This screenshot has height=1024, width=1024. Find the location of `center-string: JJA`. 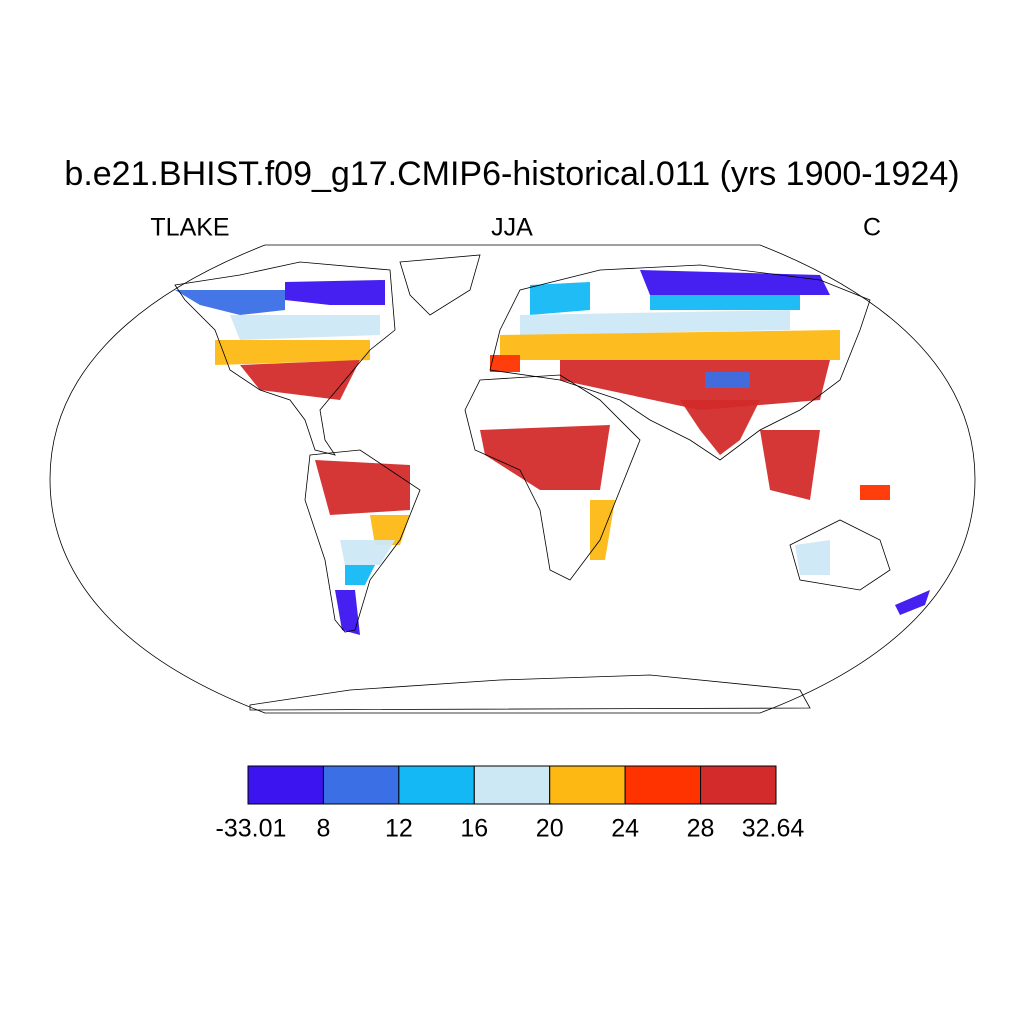

center-string: JJA is located at coordinates (512, 228).